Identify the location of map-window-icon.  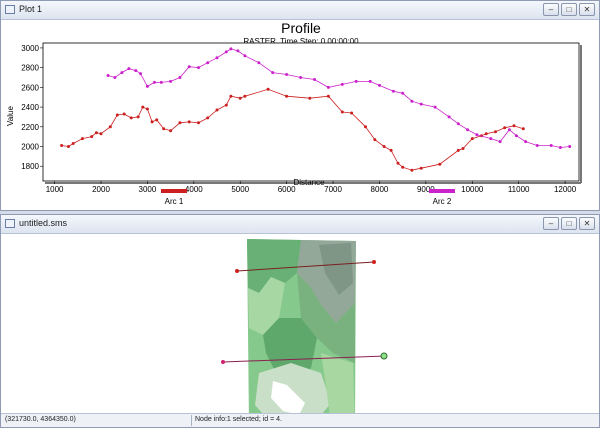
(10, 223).